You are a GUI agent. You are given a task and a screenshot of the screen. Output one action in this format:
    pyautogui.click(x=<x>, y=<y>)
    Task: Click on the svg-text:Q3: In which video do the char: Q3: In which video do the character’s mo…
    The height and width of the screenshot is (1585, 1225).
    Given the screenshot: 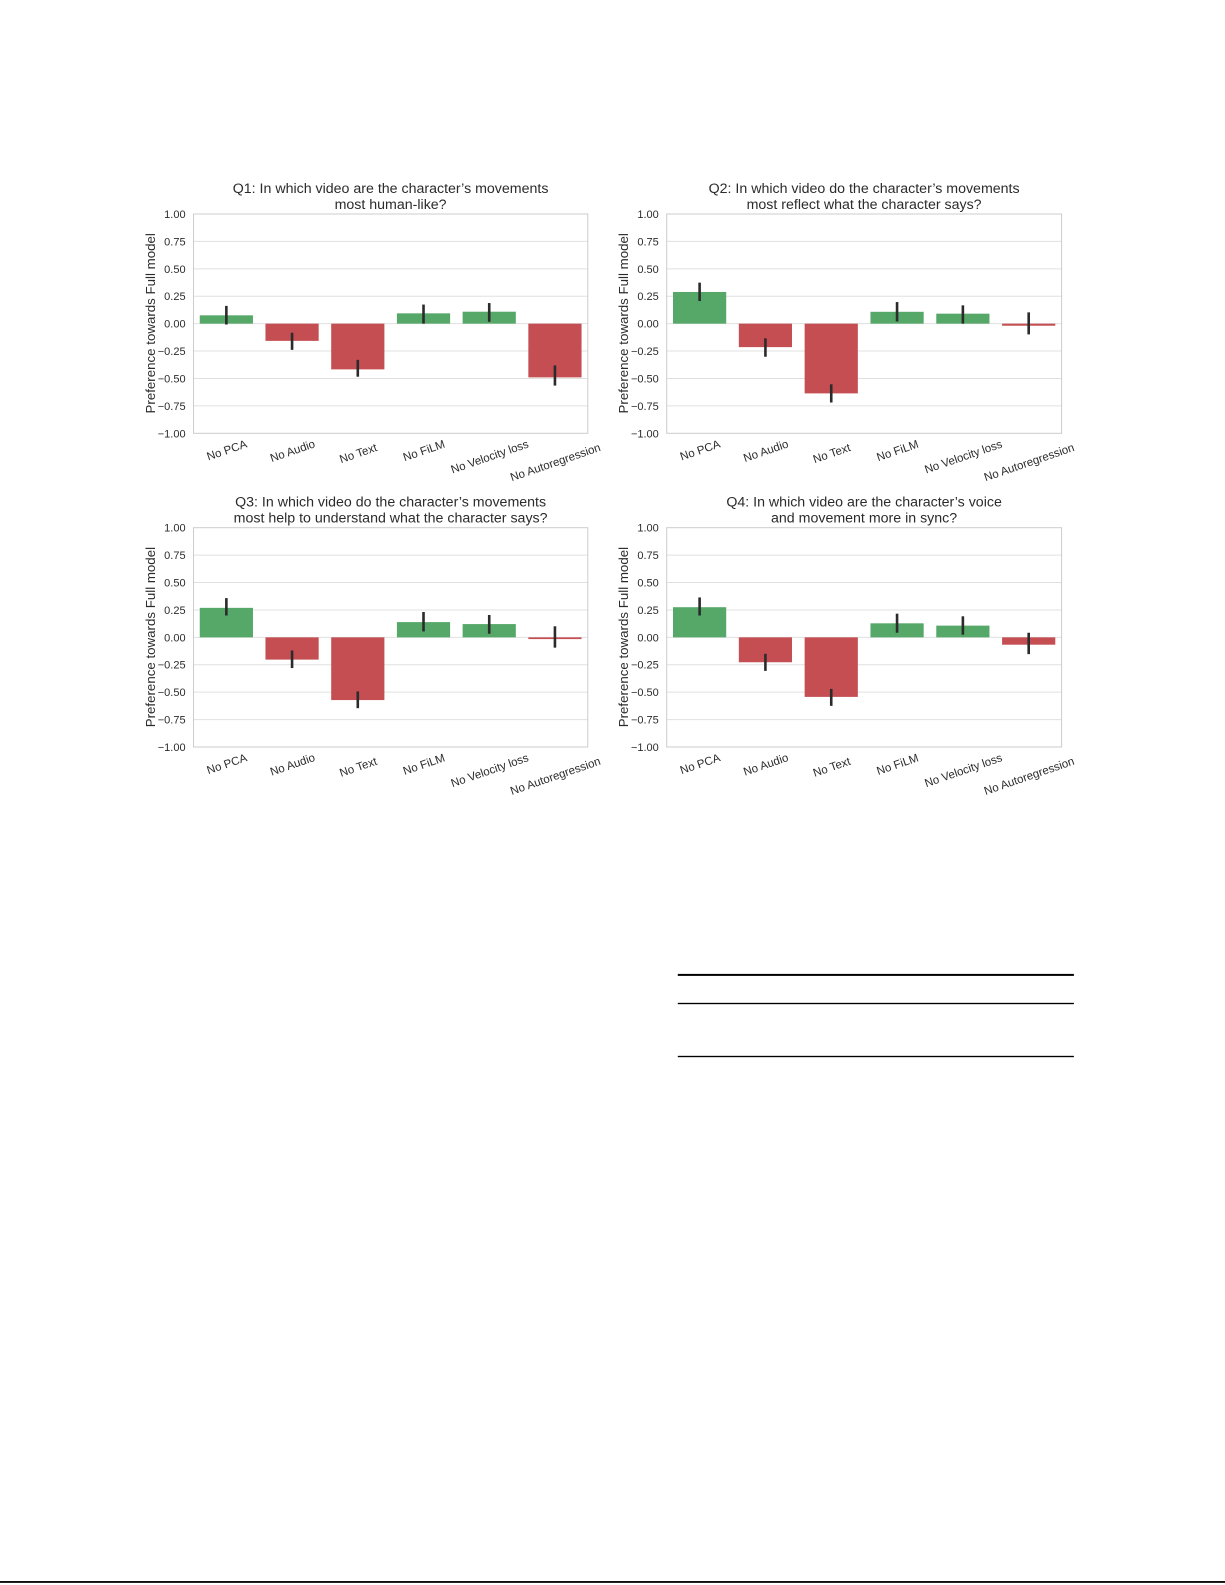 What is the action you would take?
    pyautogui.click(x=390, y=503)
    